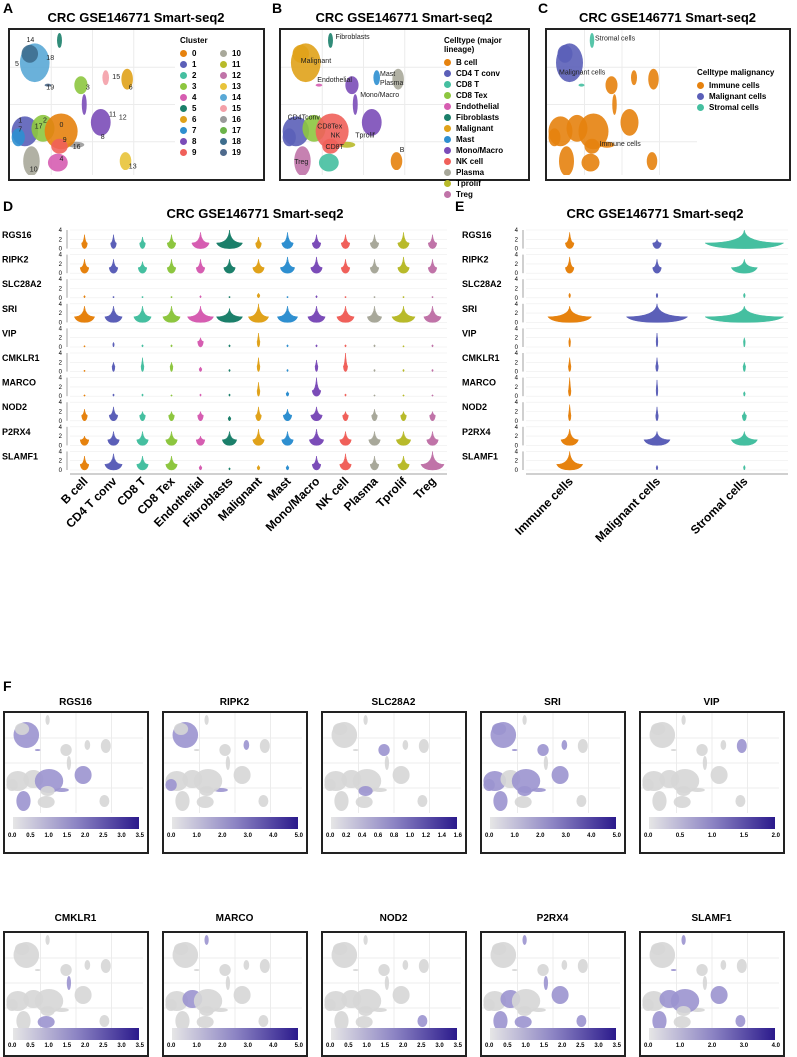 Image resolution: width=797 pixels, height=1057 pixels. What do you see at coordinates (301, 162) in the screenshot?
I see `celltype-annotation: Treg` at bounding box center [301, 162].